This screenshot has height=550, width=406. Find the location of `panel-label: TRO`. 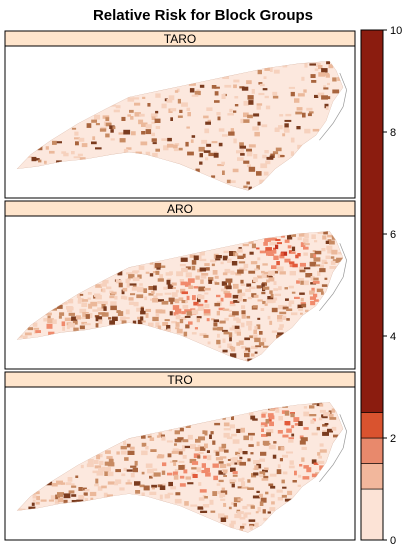

panel-label: TRO is located at coordinates (179, 380).